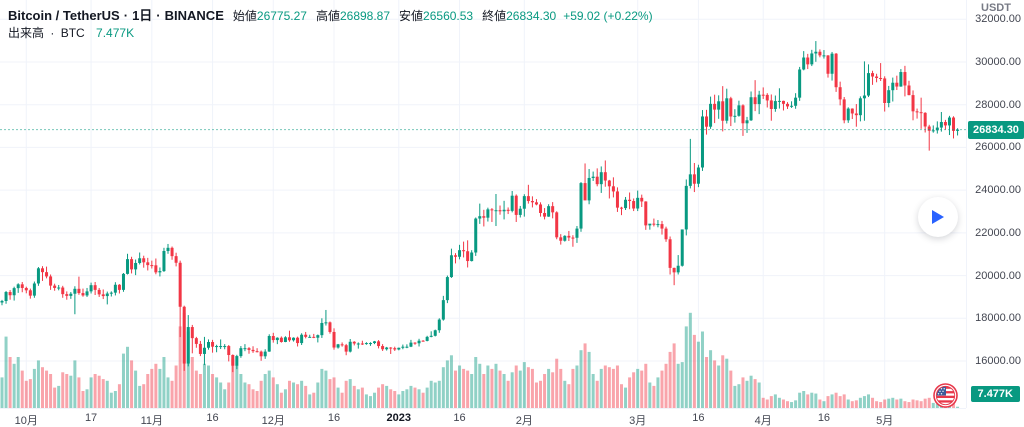 This screenshot has height=427, width=1024. Describe the element at coordinates (998, 318) in the screenshot. I see `price-axis-label: 18000.00` at that location.